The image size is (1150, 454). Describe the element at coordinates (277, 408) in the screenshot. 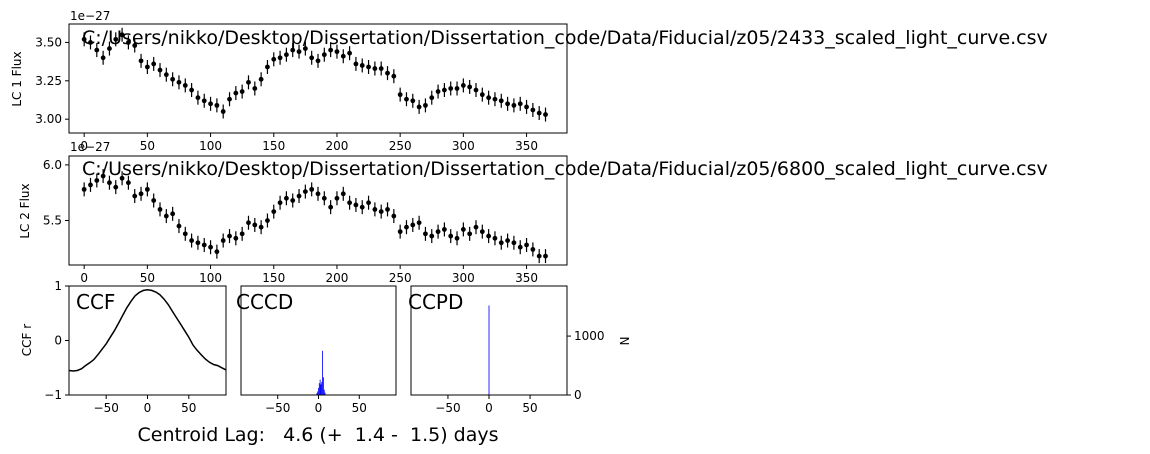

I see `cccd-x-tick-label: −50` at that location.